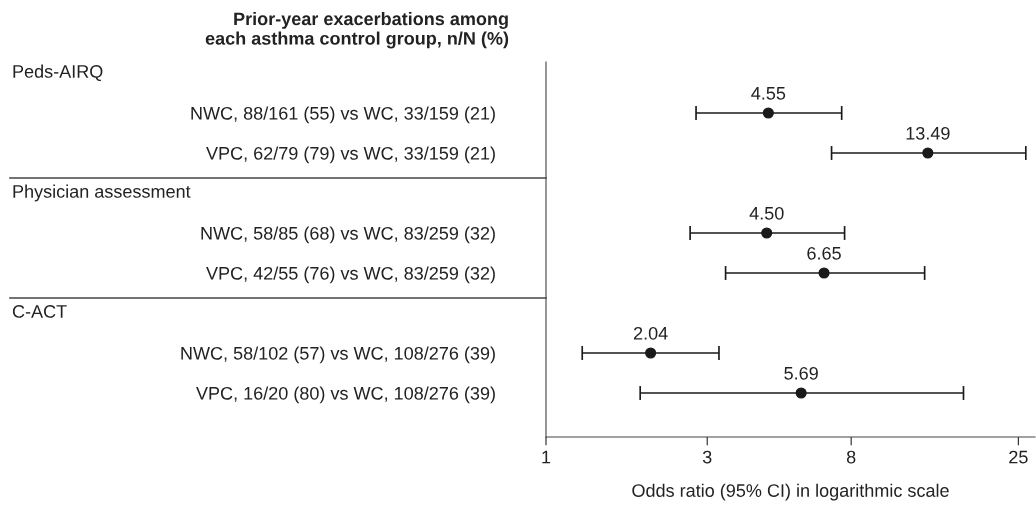 This screenshot has height=514, width=1036. What do you see at coordinates (39, 311) in the screenshot?
I see `text: C-ACT` at bounding box center [39, 311].